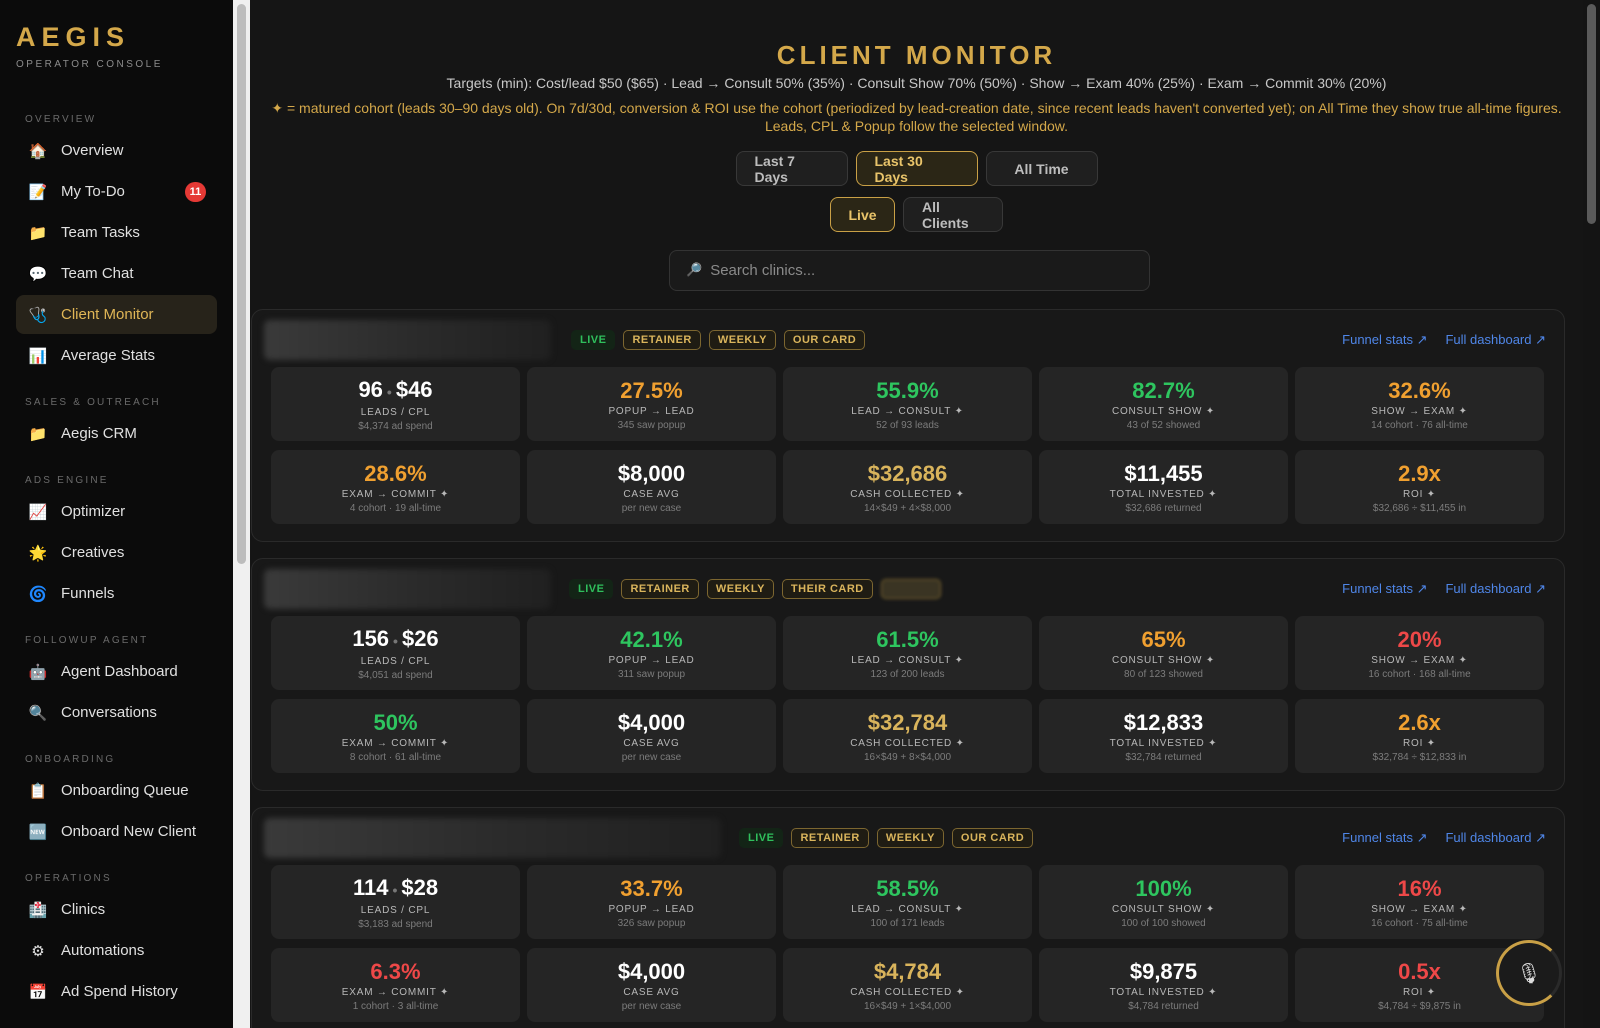 The width and height of the screenshot is (1600, 1028). I want to click on nav-section-followup-agent: FOLLOWUP AGENT, so click(87, 640).